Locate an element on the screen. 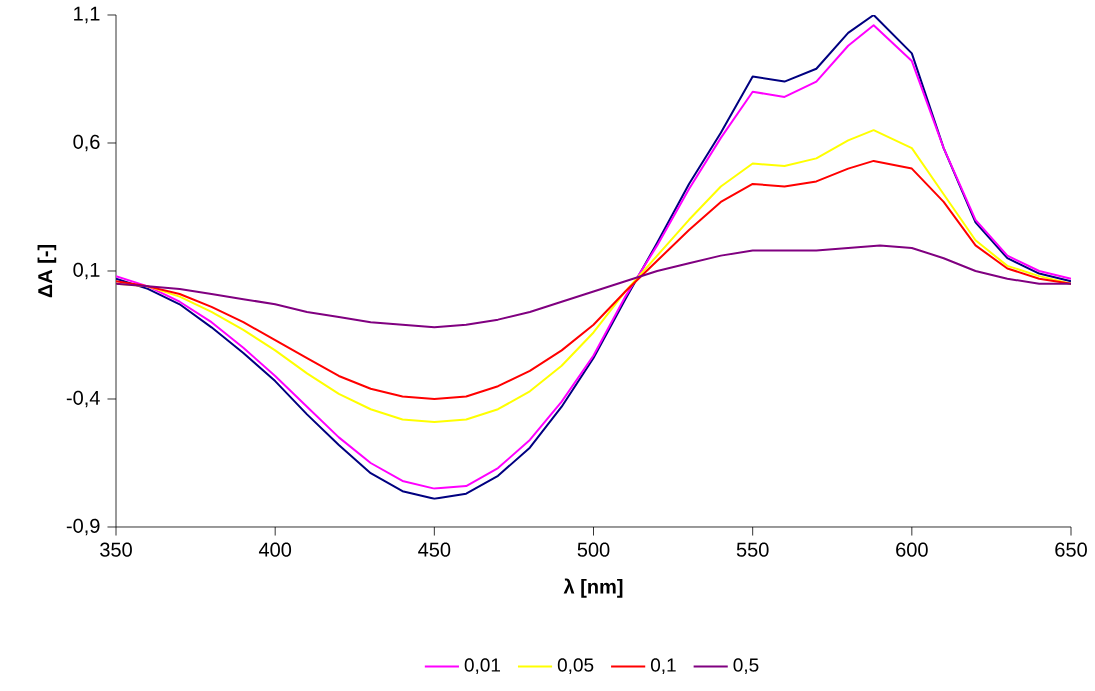  x-axis-title: λ [nm] is located at coordinates (593, 588).